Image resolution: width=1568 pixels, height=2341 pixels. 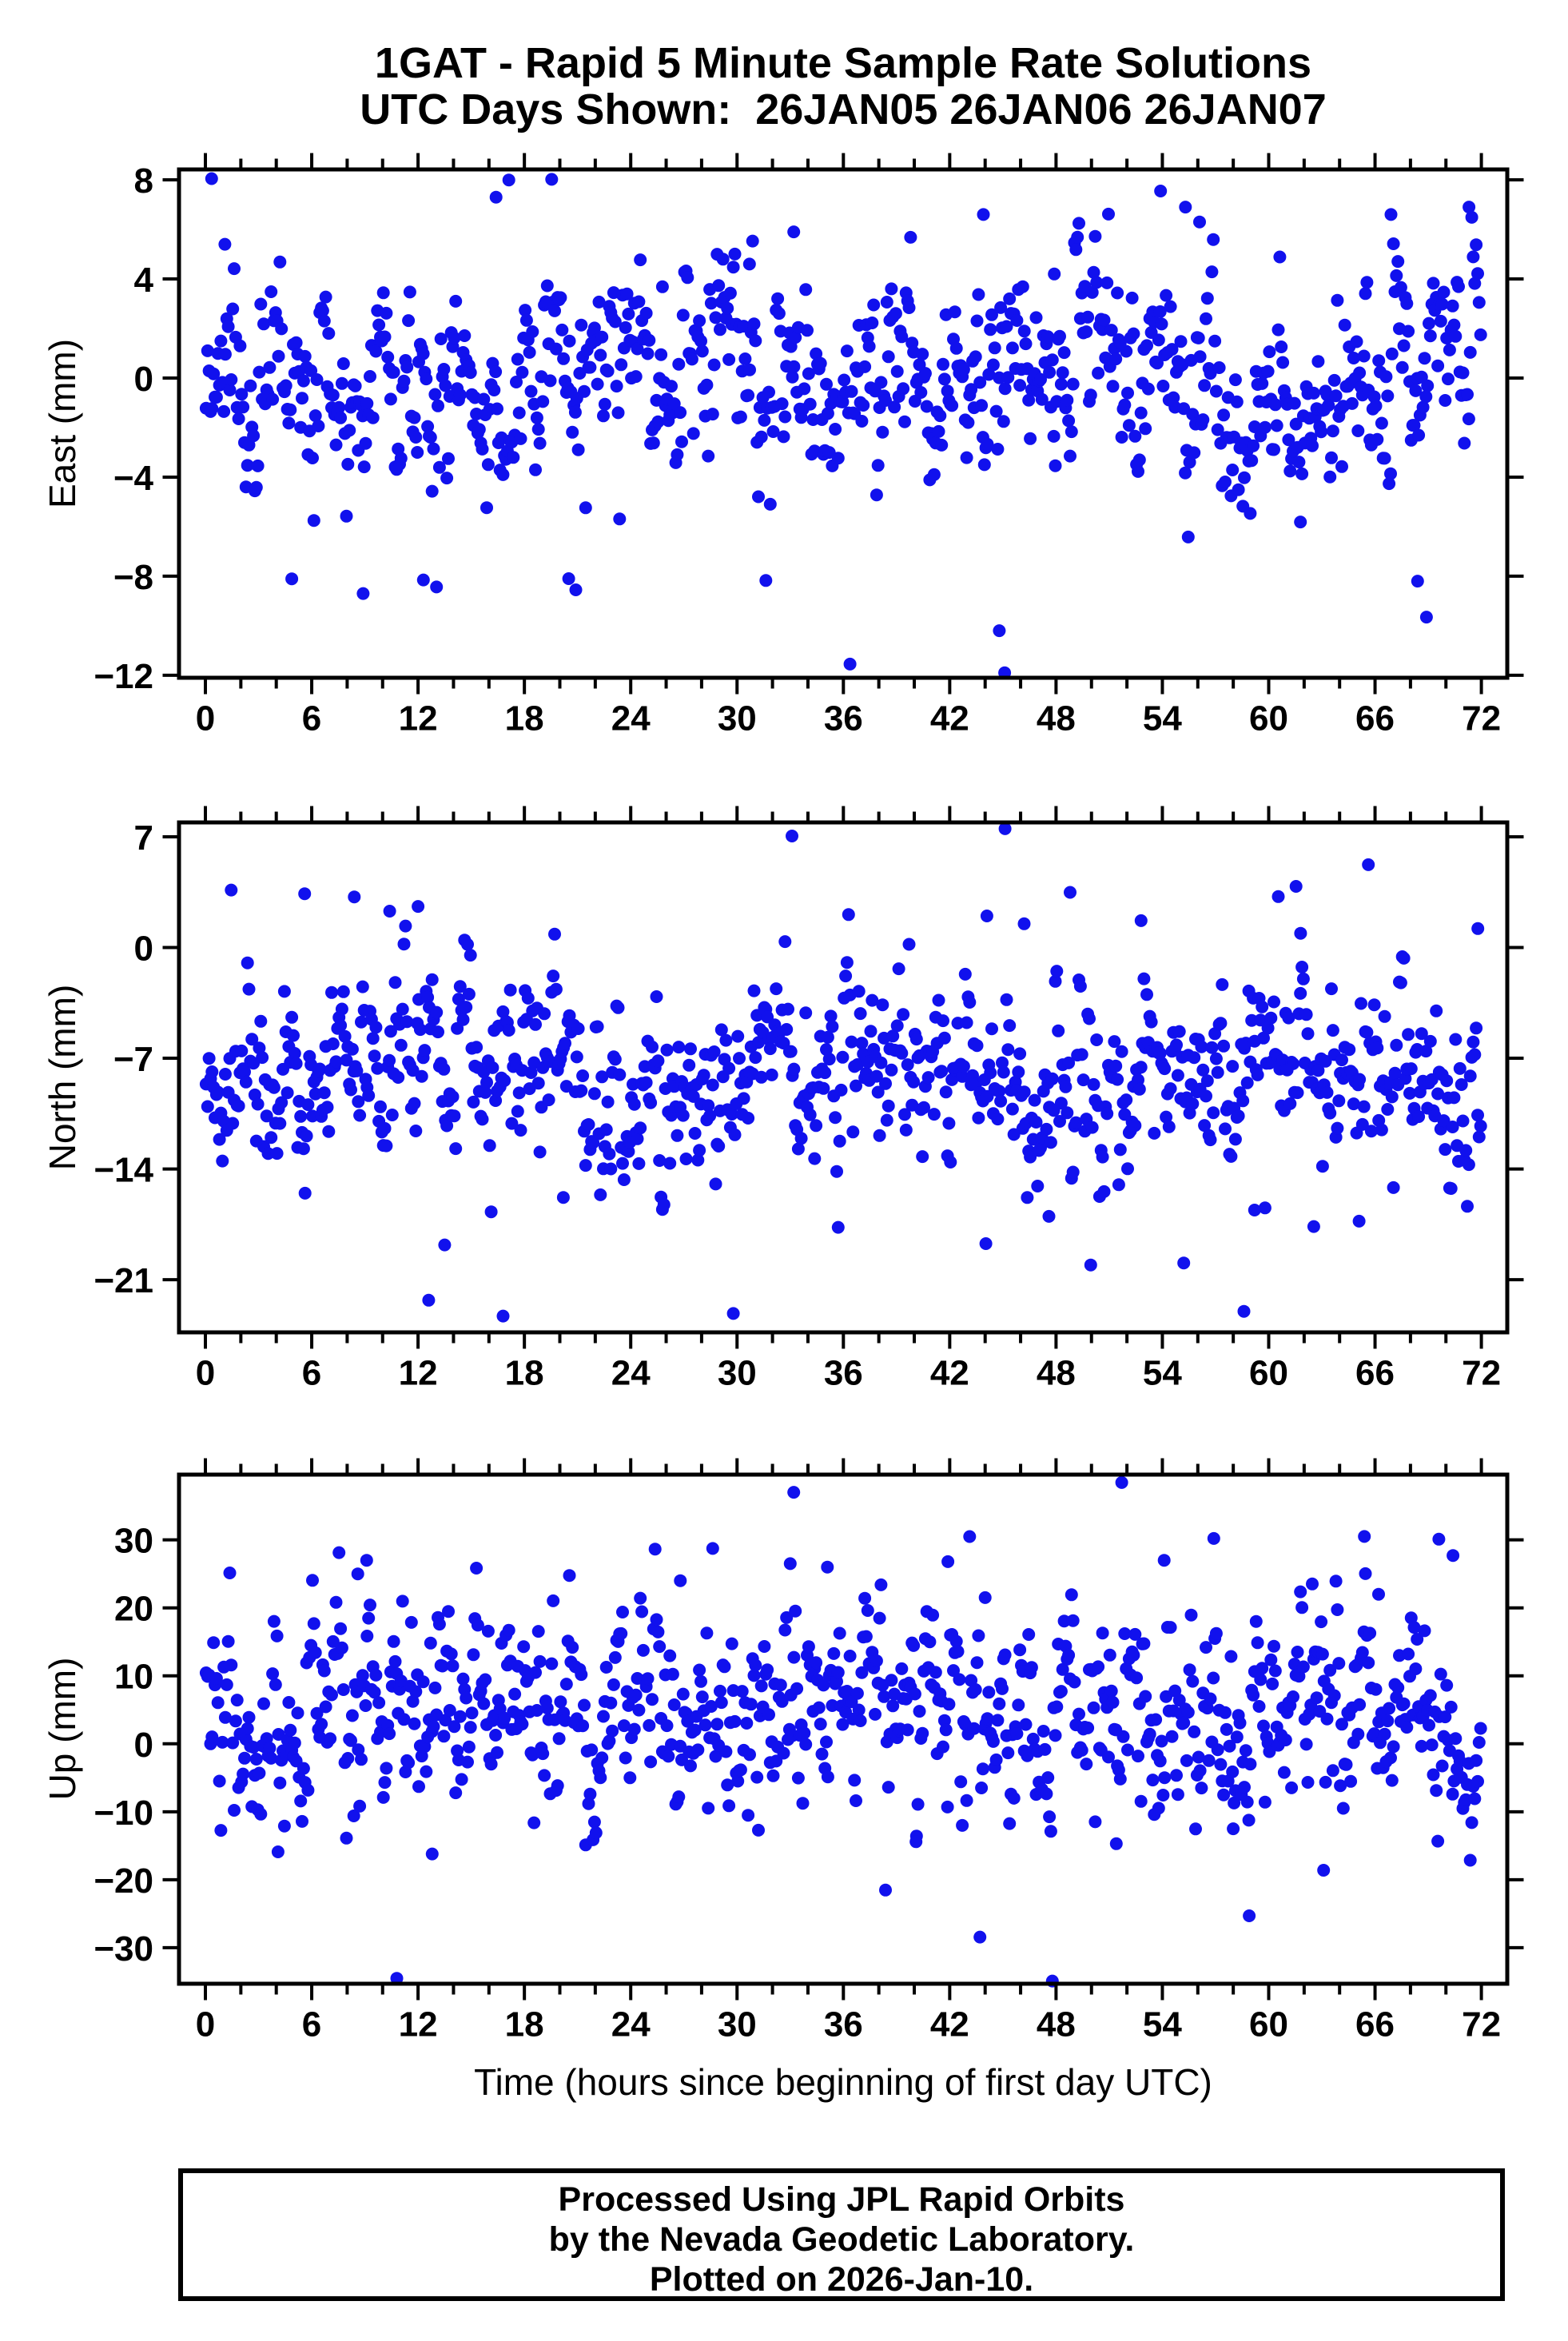 What do you see at coordinates (144, 280) in the screenshot?
I see `svg-text: 4` at bounding box center [144, 280].